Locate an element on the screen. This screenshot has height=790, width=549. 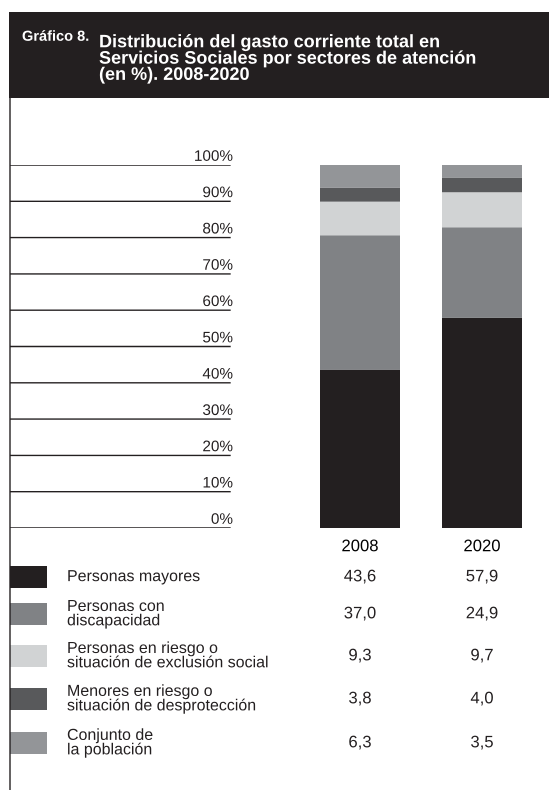
data-label: 4,0 is located at coordinates (481, 699).